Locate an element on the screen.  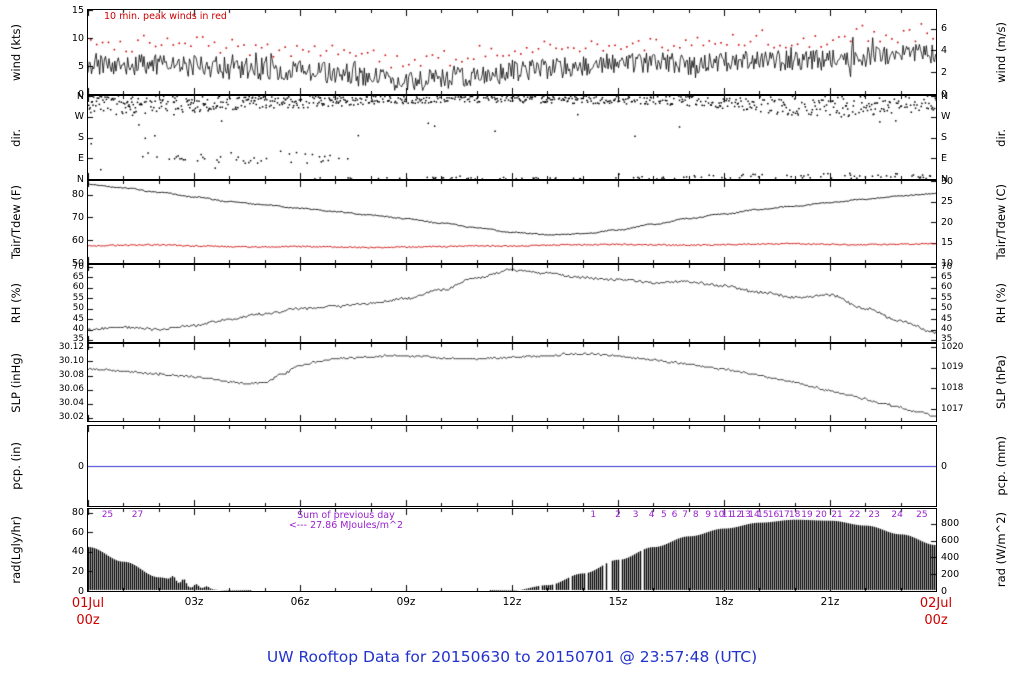
plot-canvas-temp is located at coordinates (512, 222).